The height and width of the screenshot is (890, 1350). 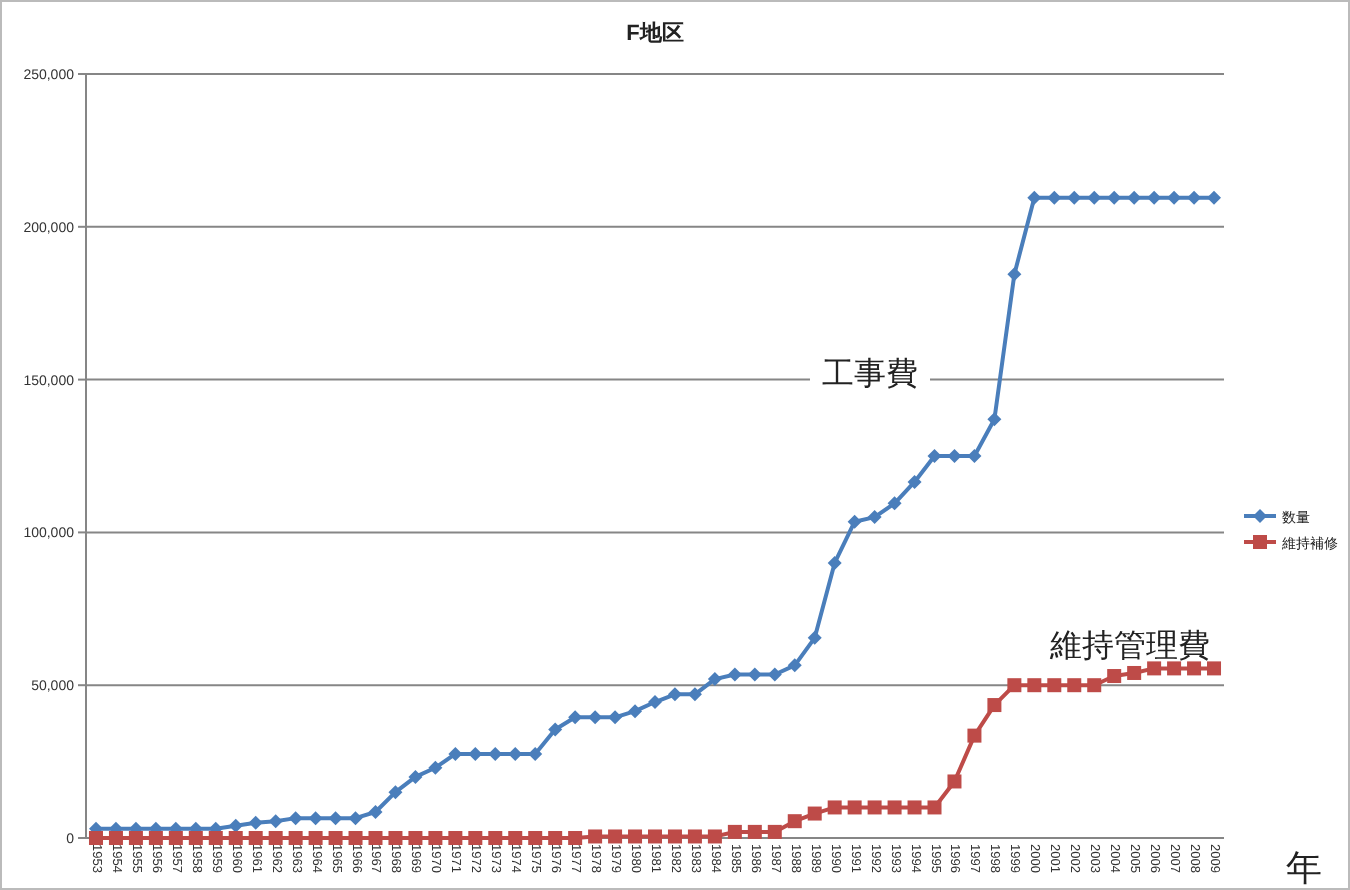 What do you see at coordinates (870, 373) in the screenshot?
I see `annotation: 工事費` at bounding box center [870, 373].